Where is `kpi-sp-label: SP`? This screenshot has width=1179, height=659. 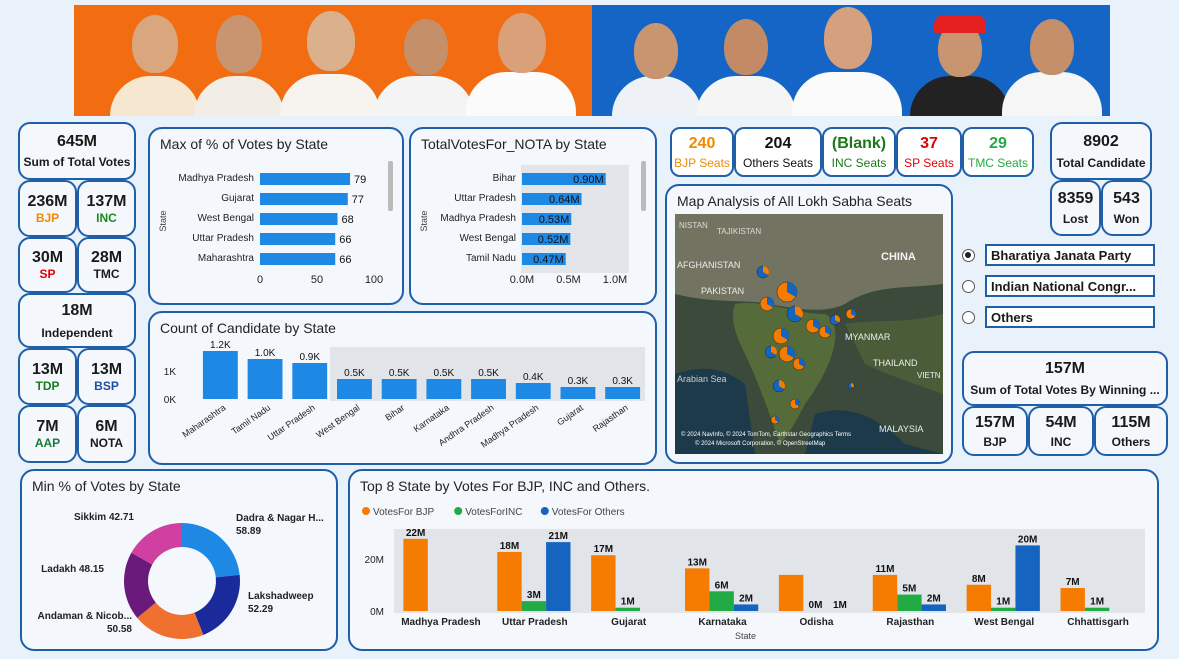
kpi-sp-label: SP is located at coordinates (47, 274).